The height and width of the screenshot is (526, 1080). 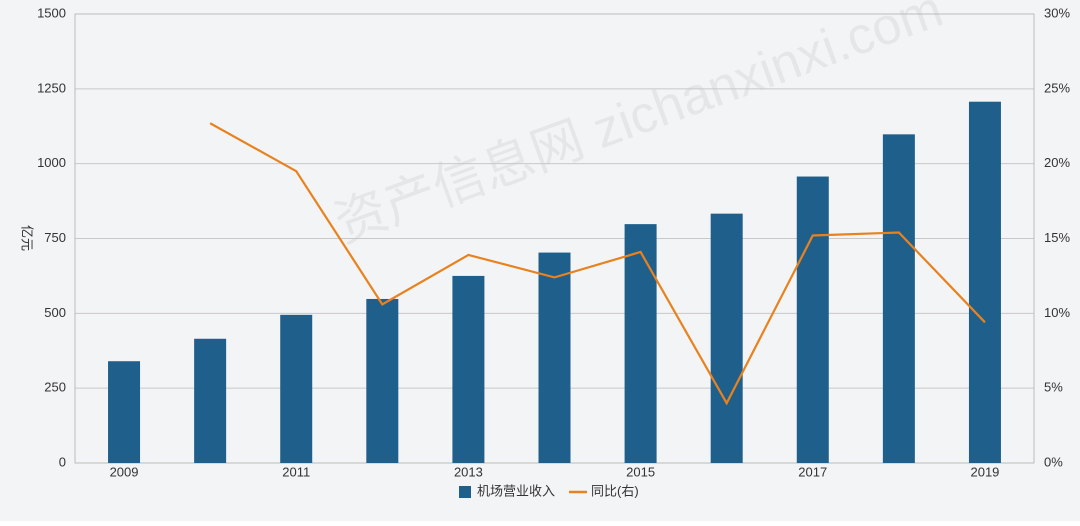 I want to click on y-tick-label: 500, so click(x=55, y=312).